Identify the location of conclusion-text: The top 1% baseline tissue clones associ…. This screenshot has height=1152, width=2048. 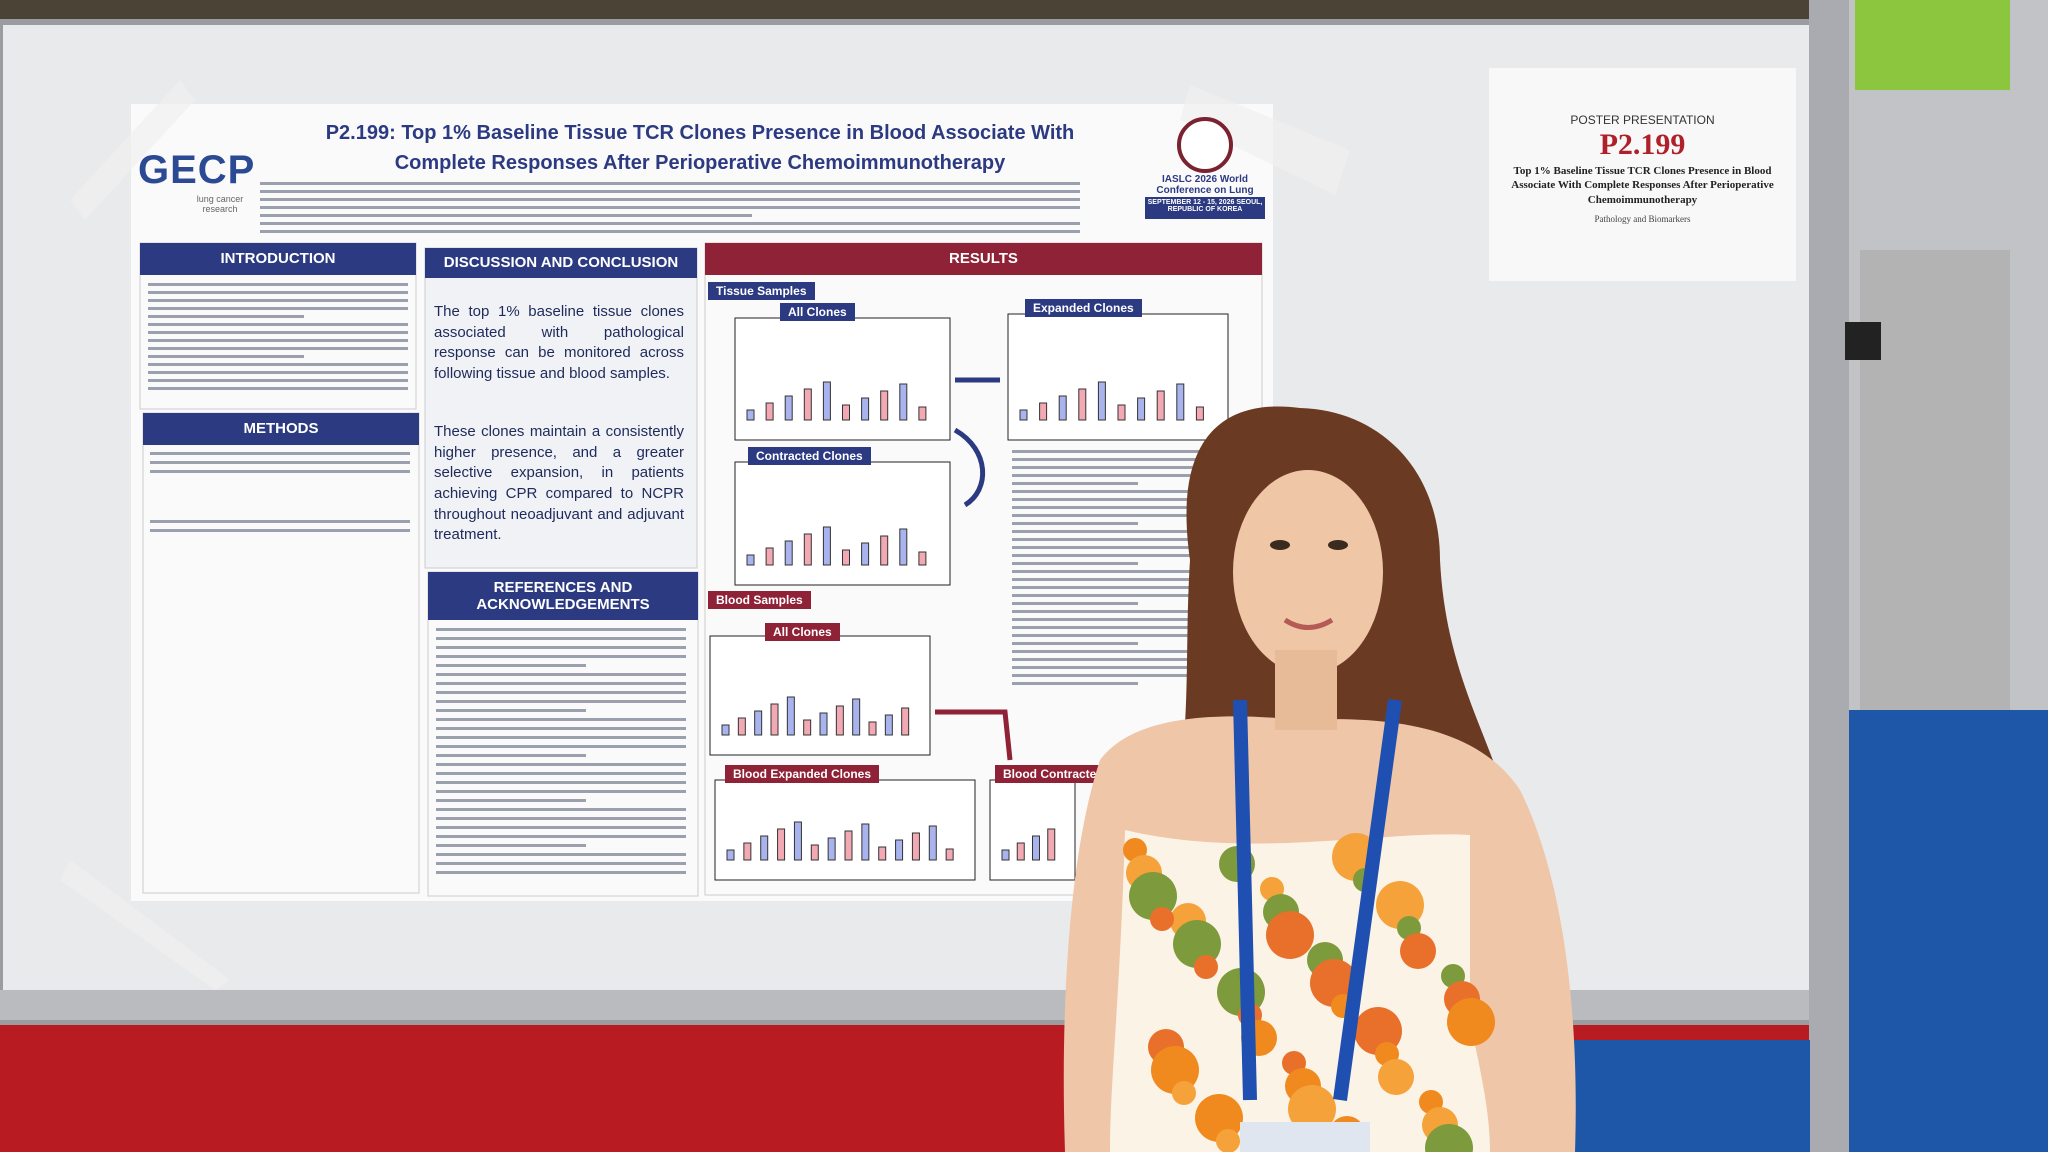
(559, 343).